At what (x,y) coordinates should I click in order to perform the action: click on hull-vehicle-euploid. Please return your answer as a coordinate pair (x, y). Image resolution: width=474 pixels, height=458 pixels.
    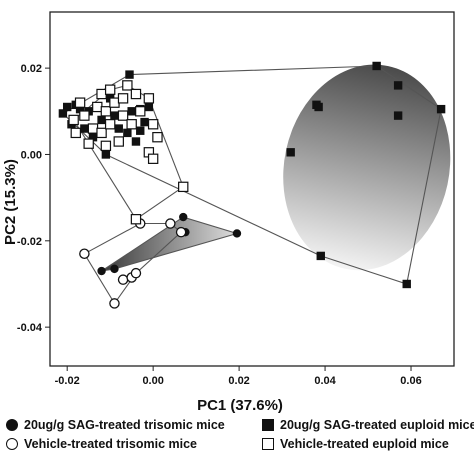
    Looking at the image, I should click on (128, 152).